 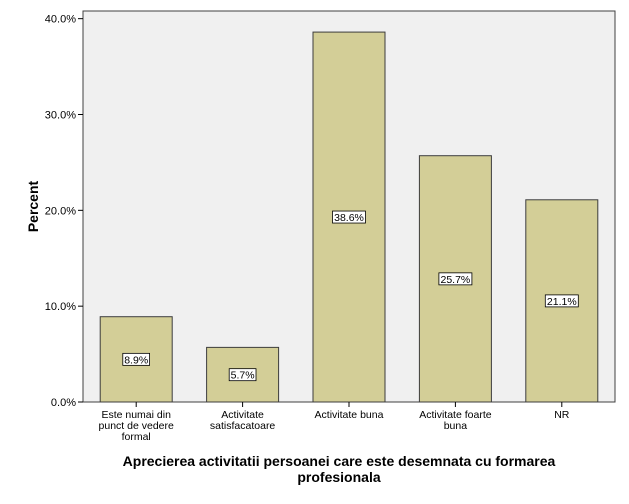 What do you see at coordinates (456, 426) in the screenshot?
I see `x-tick-label-line: buna` at bounding box center [456, 426].